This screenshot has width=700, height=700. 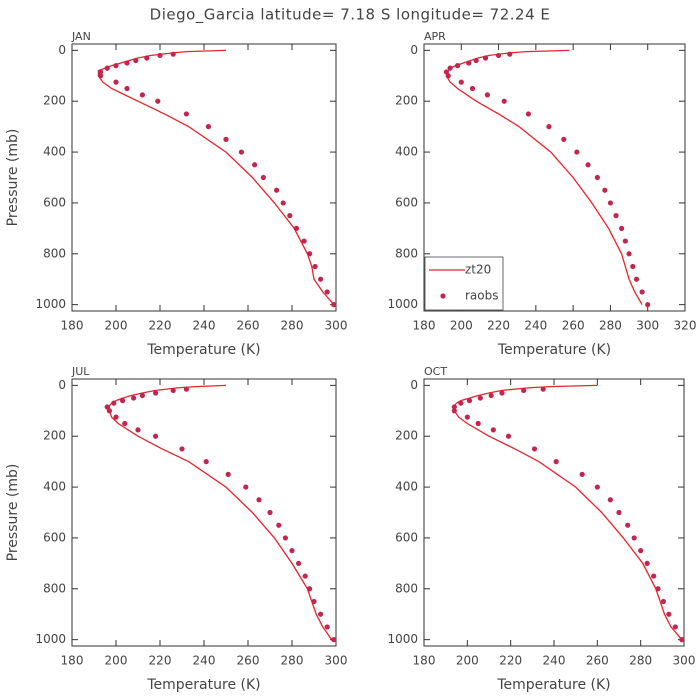 What do you see at coordinates (62, 385) in the screenshot?
I see `y-tick-label: 0` at bounding box center [62, 385].